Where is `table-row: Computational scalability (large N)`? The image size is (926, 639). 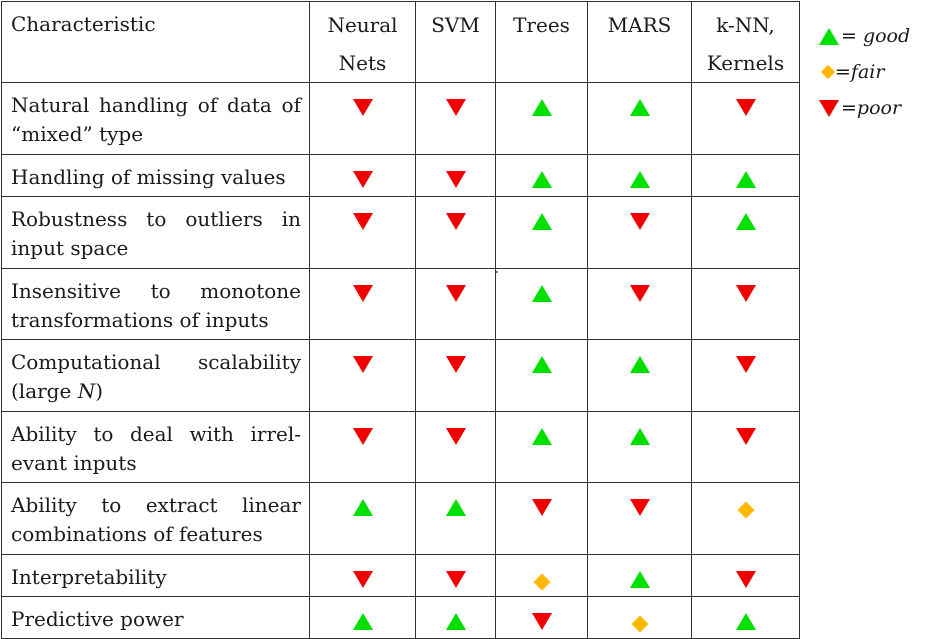 table-row: Computational scalability (large N) is located at coordinates (400, 375).